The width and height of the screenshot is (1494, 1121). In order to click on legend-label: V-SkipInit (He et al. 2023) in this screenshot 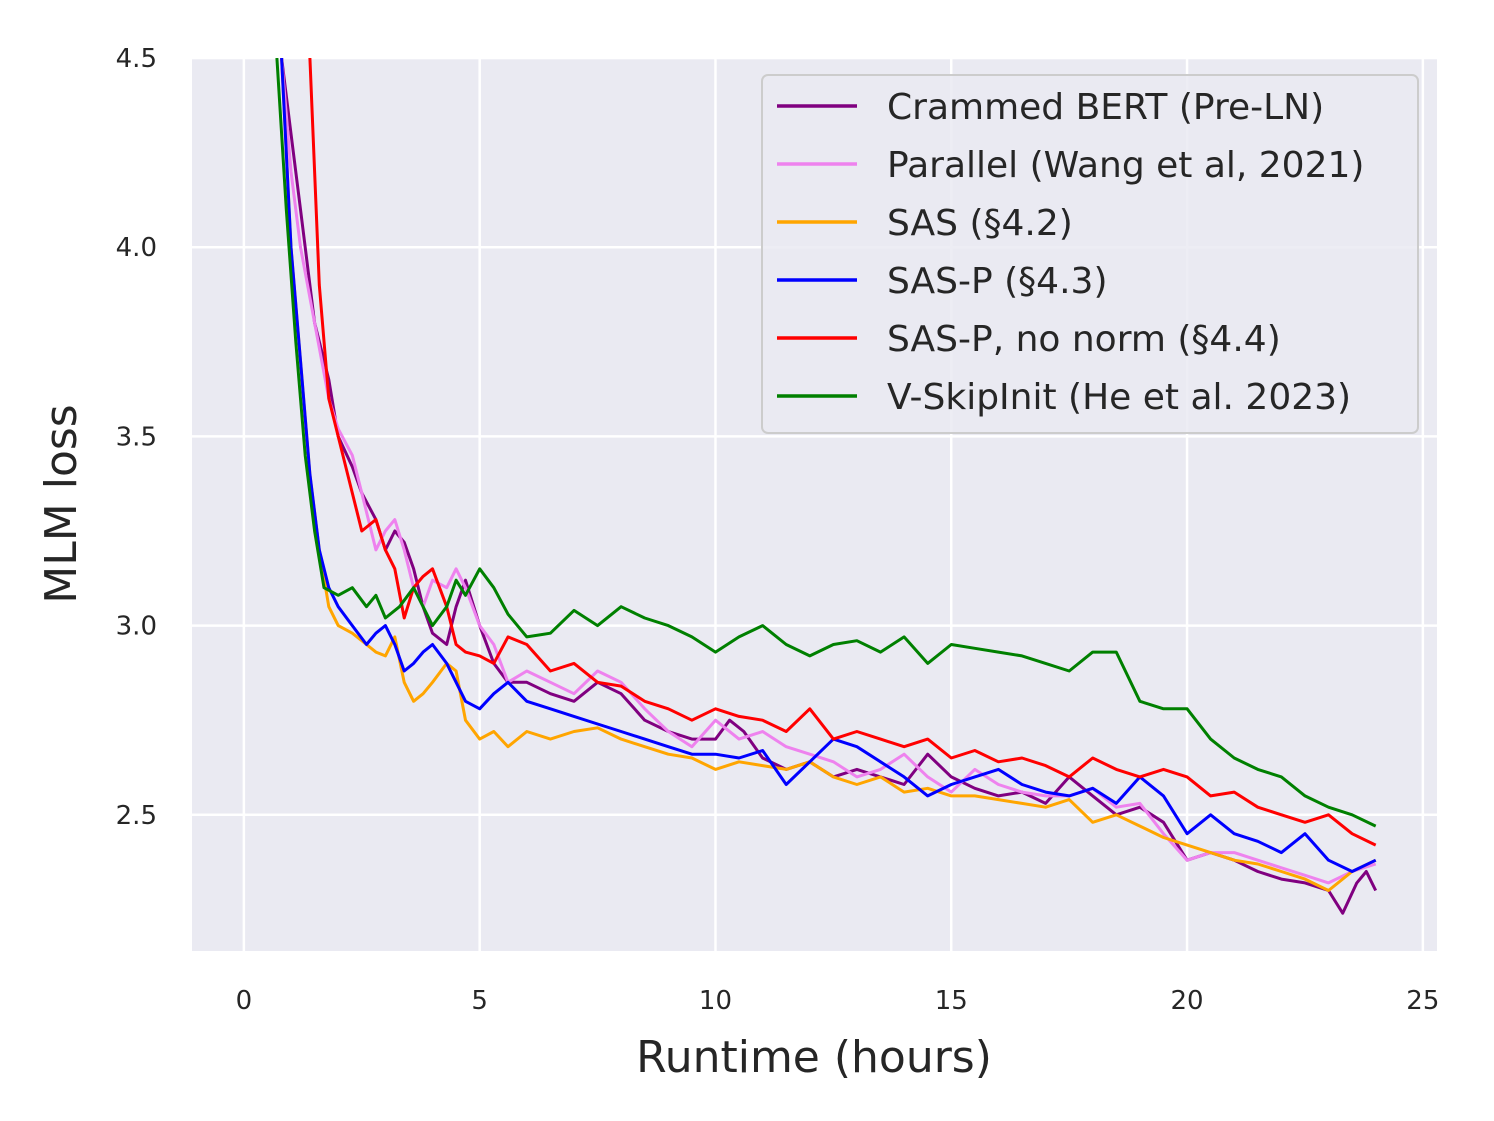, I will do `click(1119, 397)`.